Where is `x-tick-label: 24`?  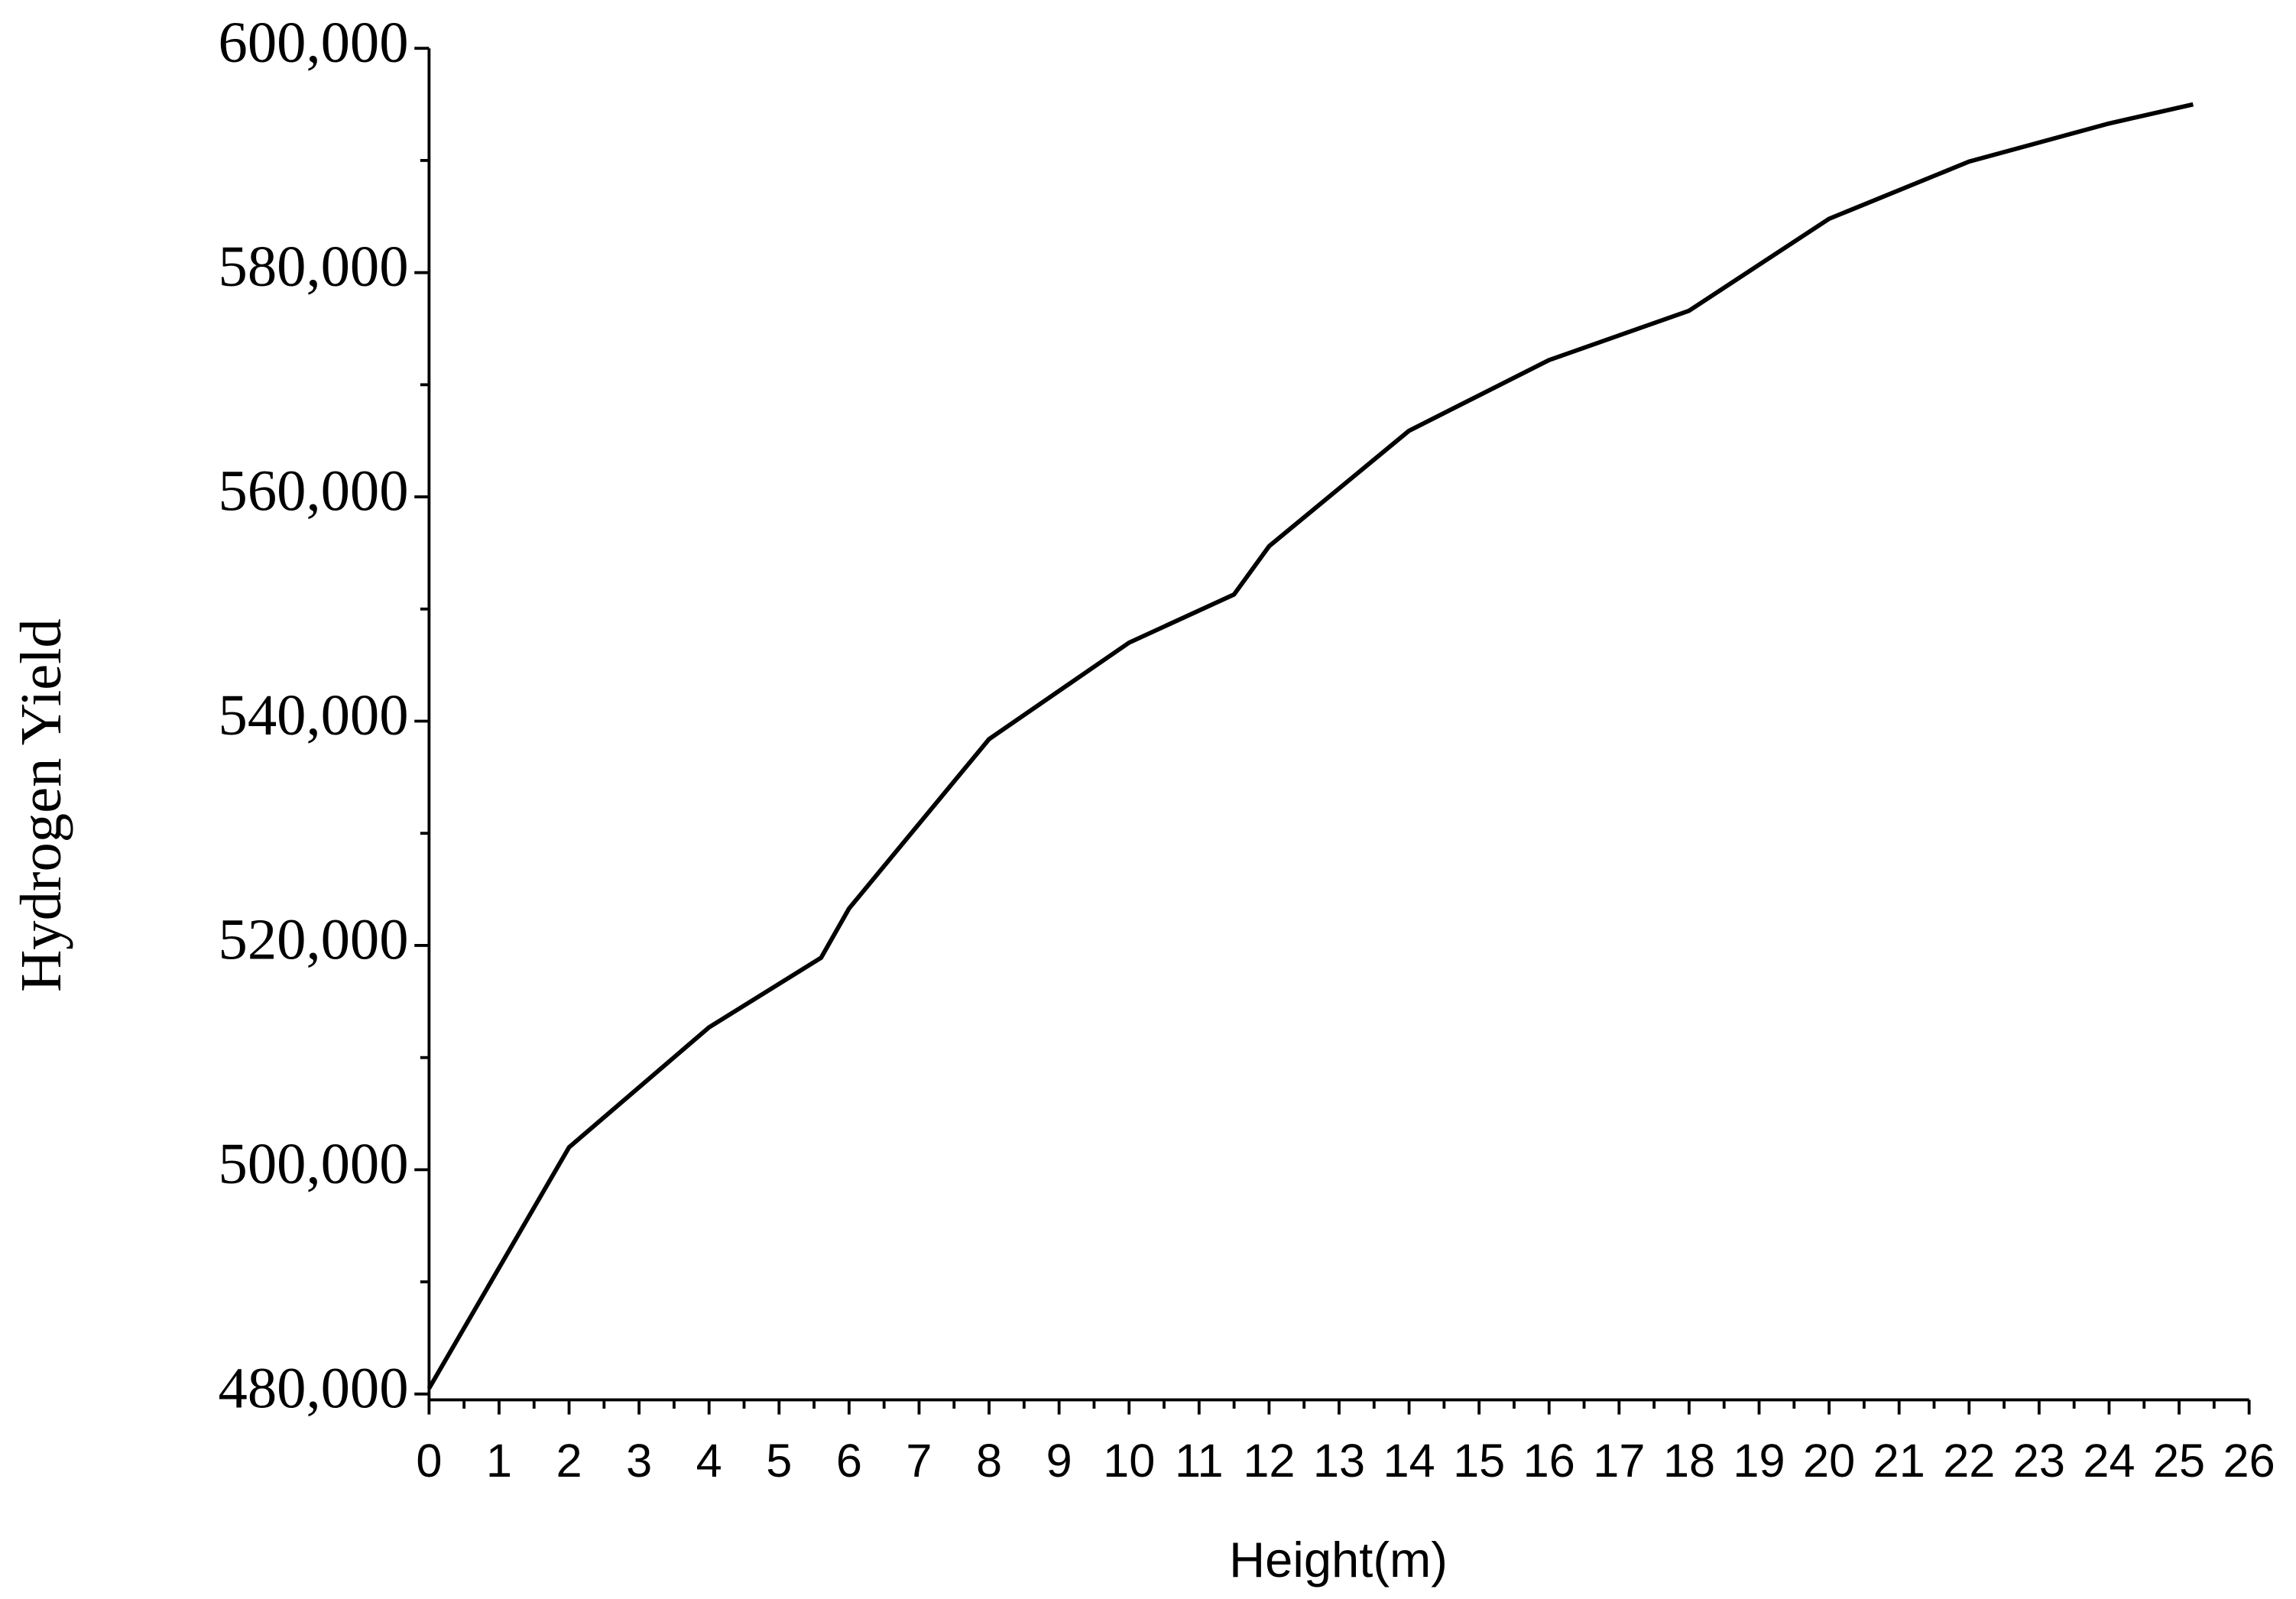
x-tick-label: 24 is located at coordinates (2109, 1461).